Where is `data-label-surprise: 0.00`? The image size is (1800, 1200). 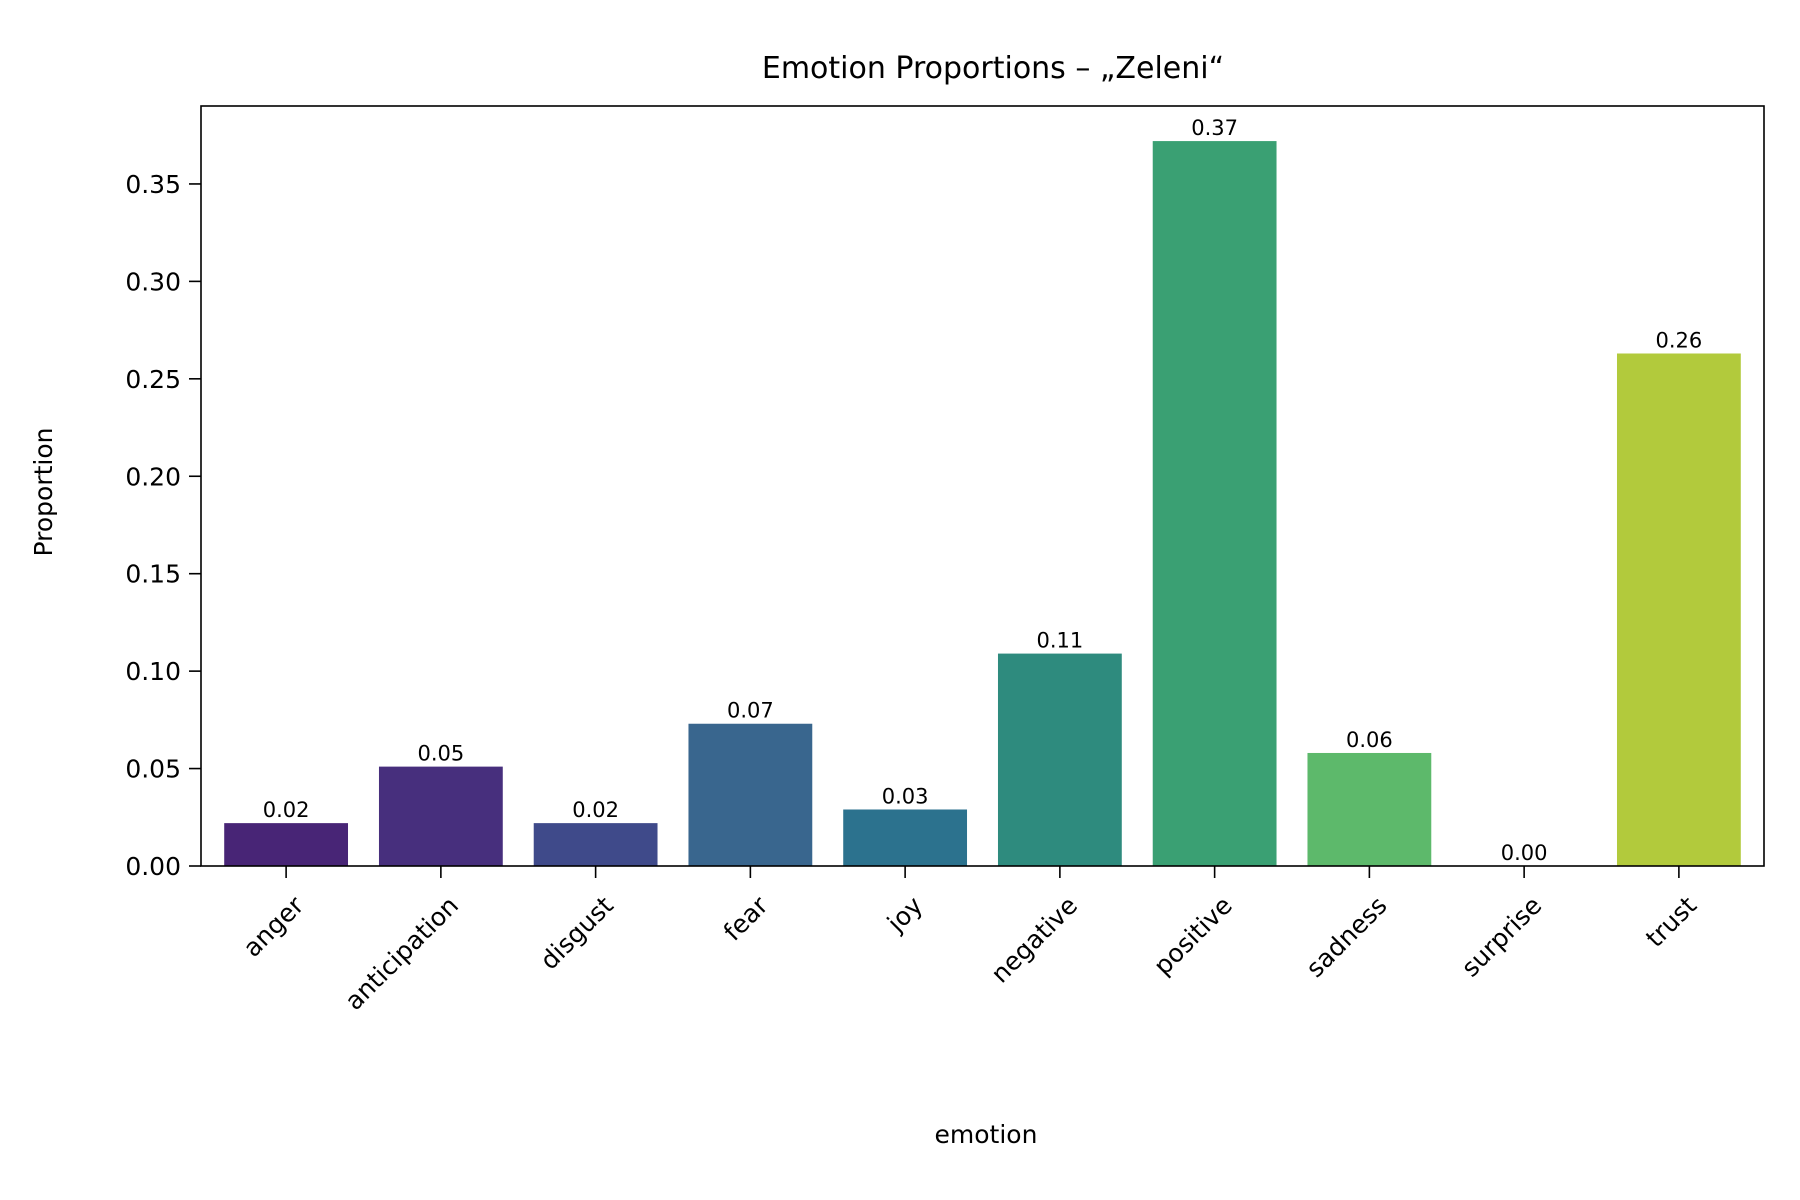 data-label-surprise: 0.00 is located at coordinates (1524, 853).